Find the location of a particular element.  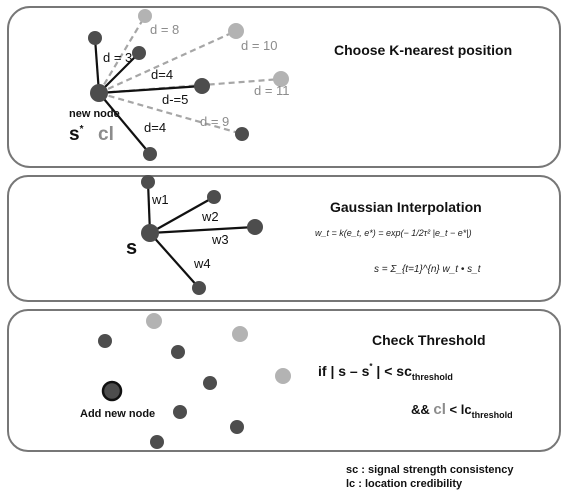

edge-label: d = 9 is located at coordinates (214, 121).